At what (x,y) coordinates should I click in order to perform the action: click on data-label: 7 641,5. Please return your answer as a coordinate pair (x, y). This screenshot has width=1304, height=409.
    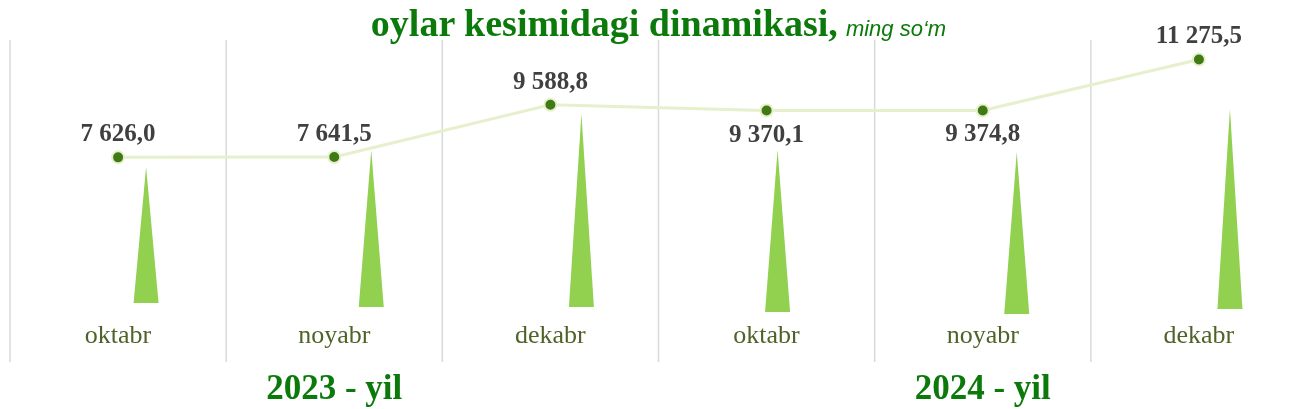
    Looking at the image, I should click on (334, 132).